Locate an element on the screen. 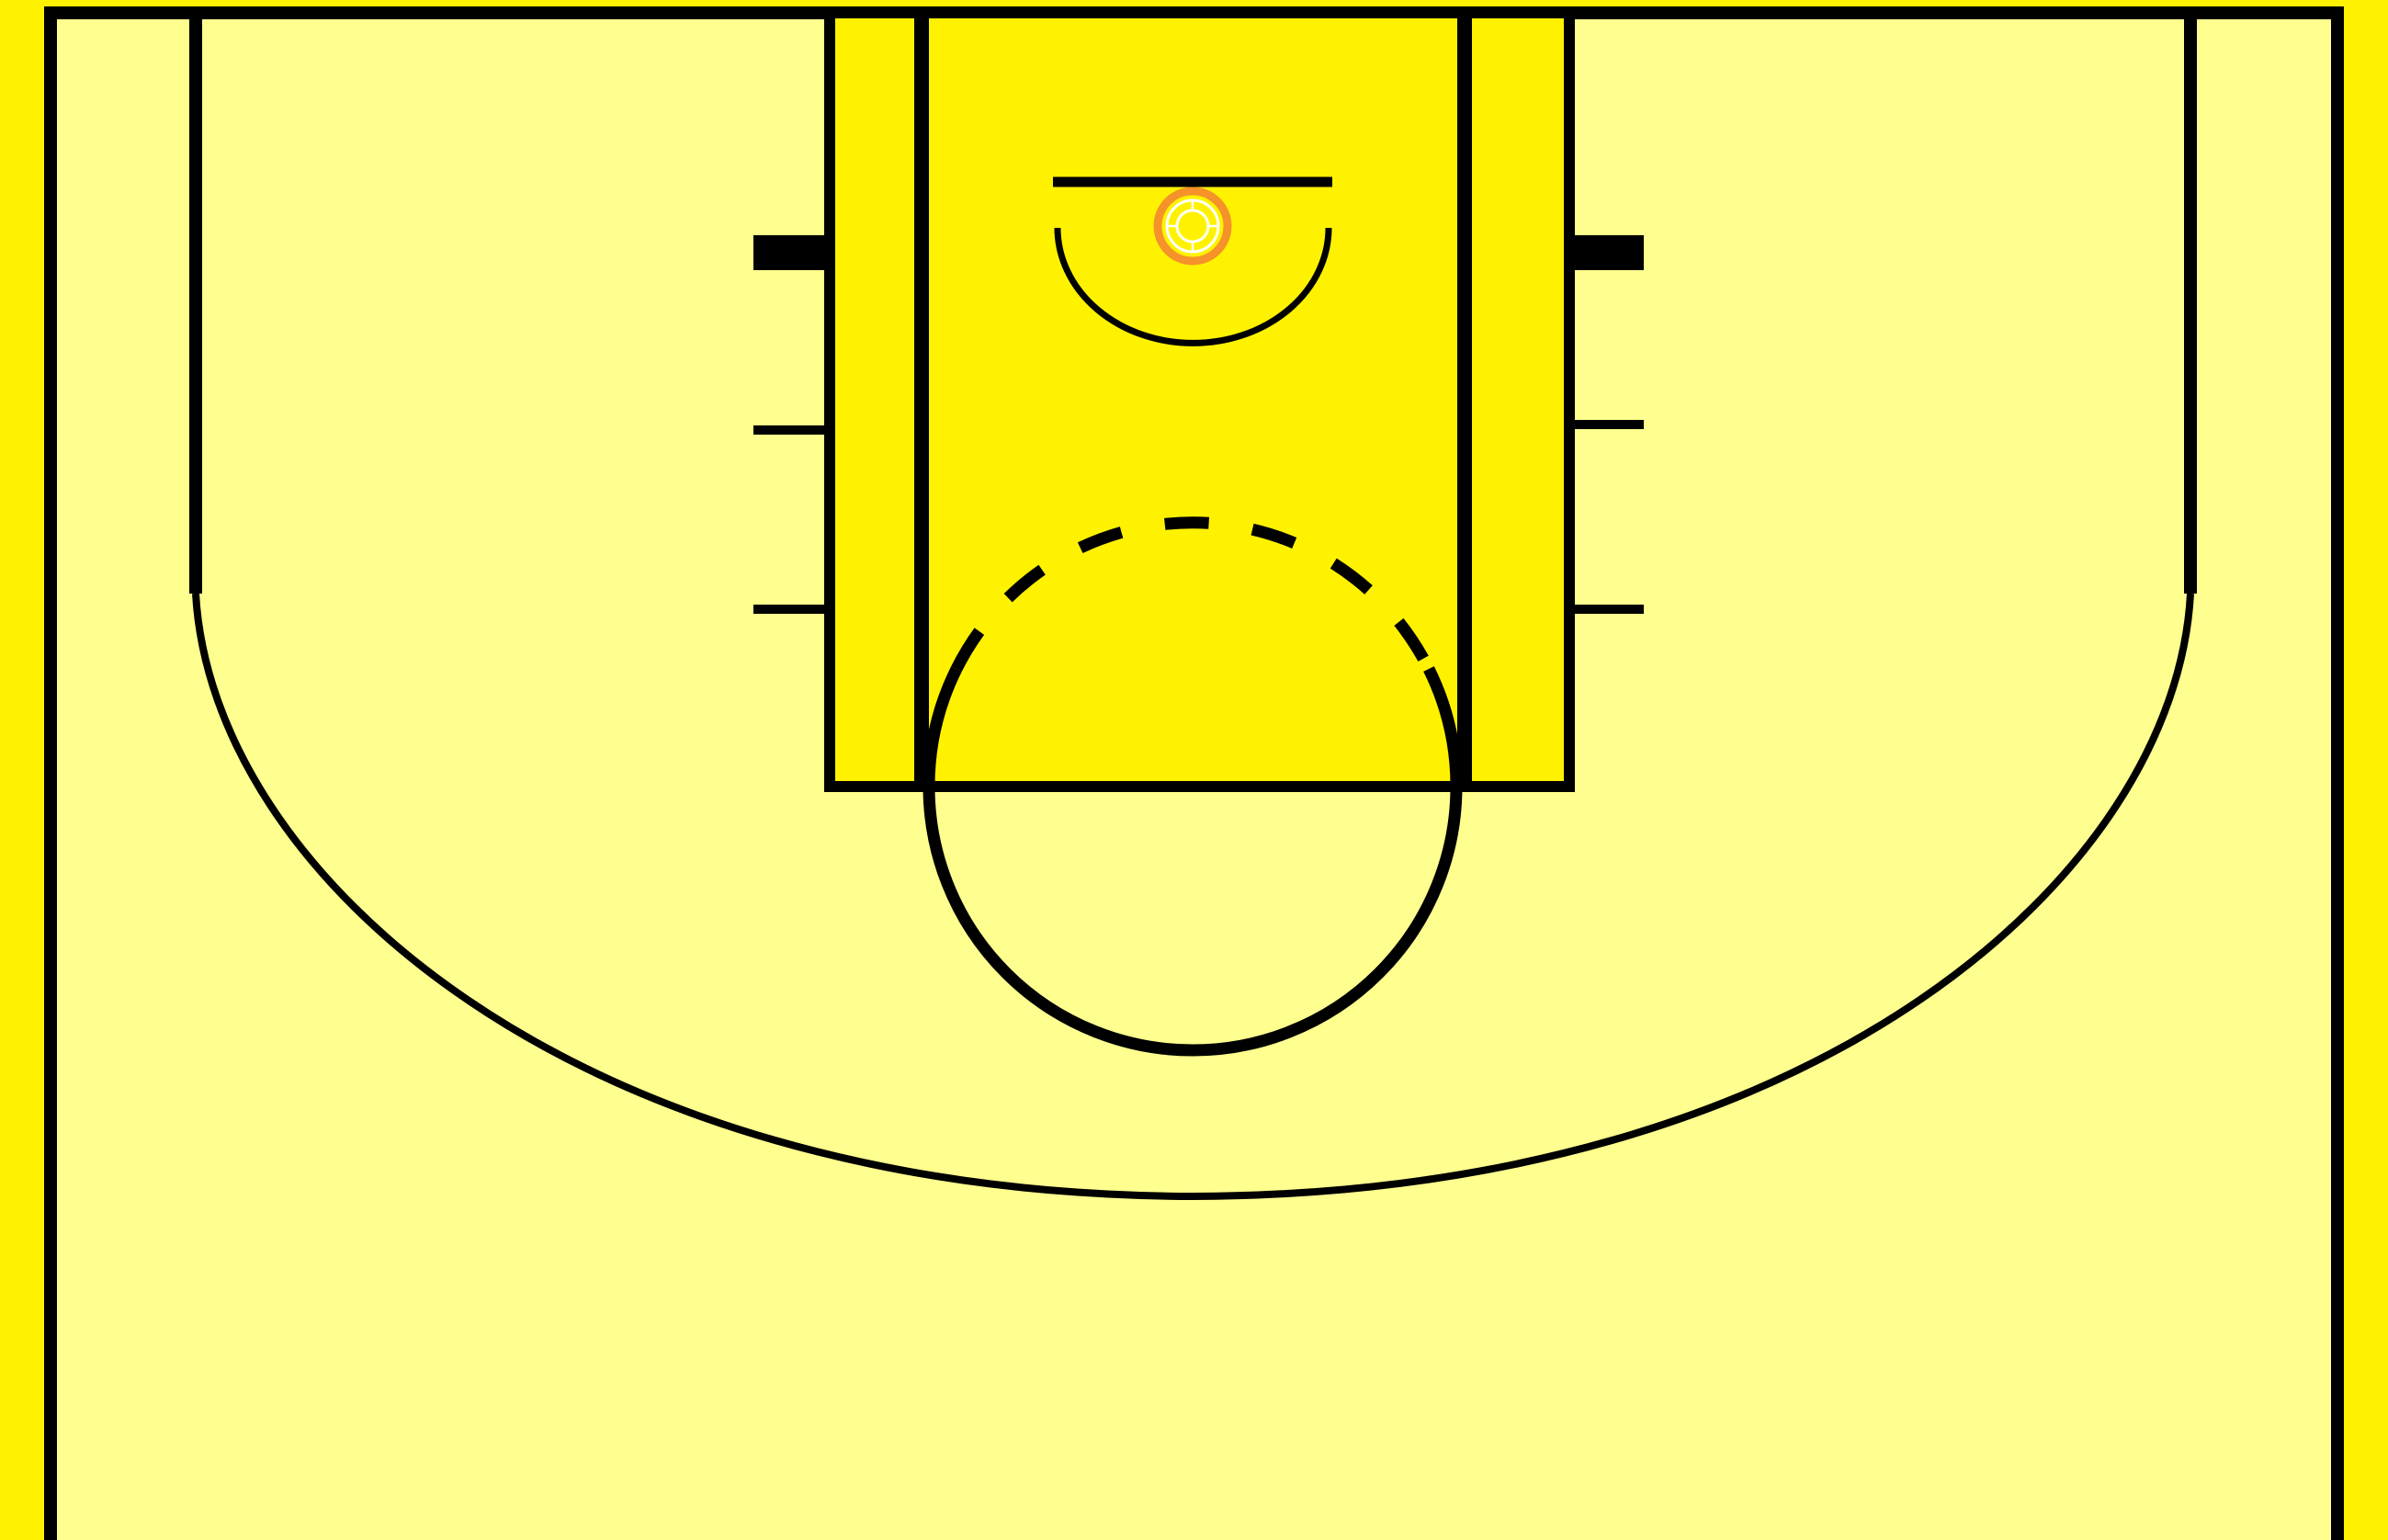 This screenshot has height=1540, width=2388. net-strands is located at coordinates (1192, 226).